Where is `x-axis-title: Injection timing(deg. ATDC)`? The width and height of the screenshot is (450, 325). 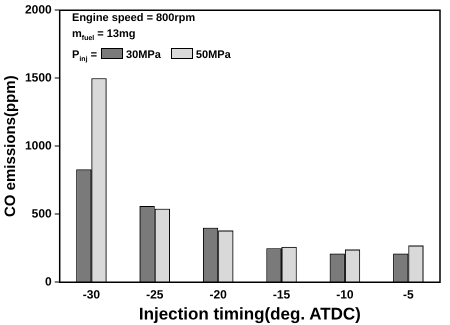
x-axis-title: Injection timing(deg. ATDC) is located at coordinates (249, 314).